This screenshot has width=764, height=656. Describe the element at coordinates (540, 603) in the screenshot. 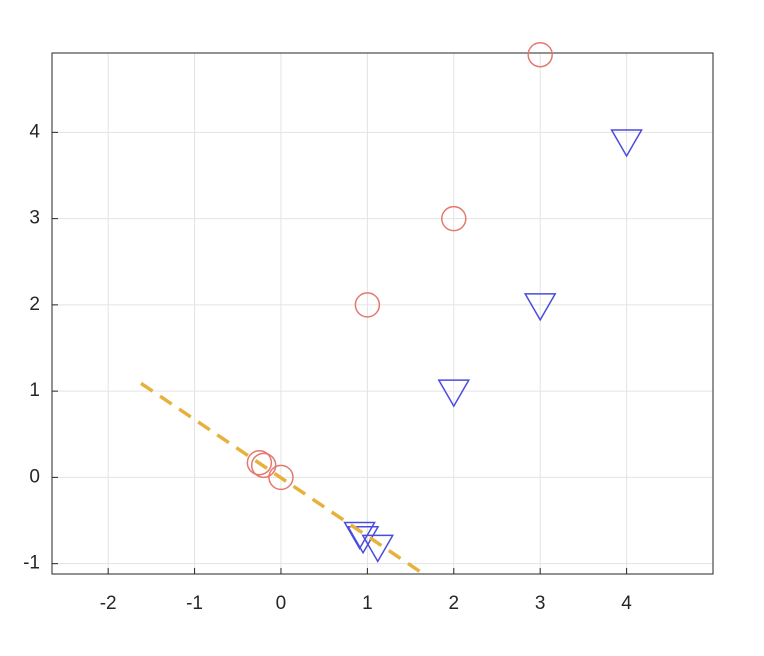

I see `x-tick-label: 3` at that location.